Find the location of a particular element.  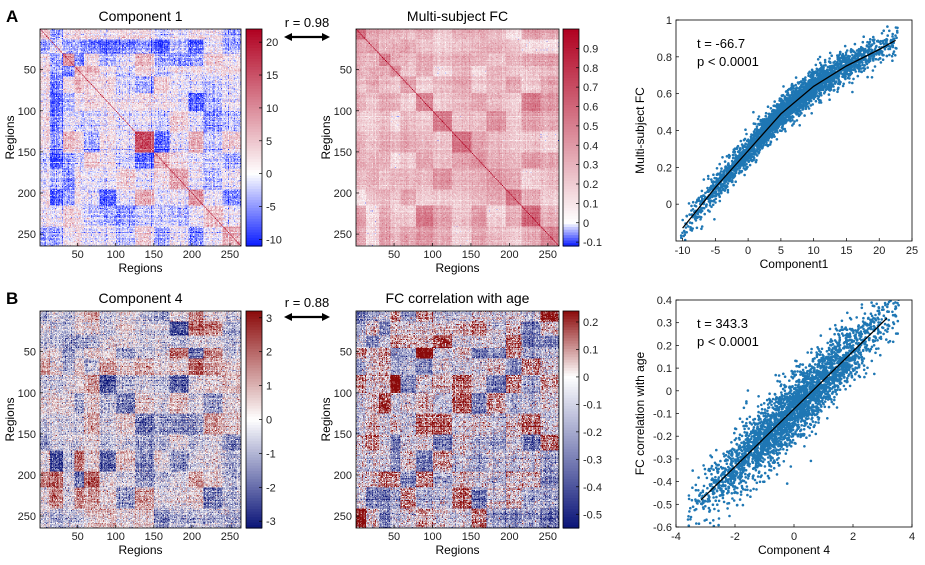

y-tick-label: 50 is located at coordinates (30, 353).